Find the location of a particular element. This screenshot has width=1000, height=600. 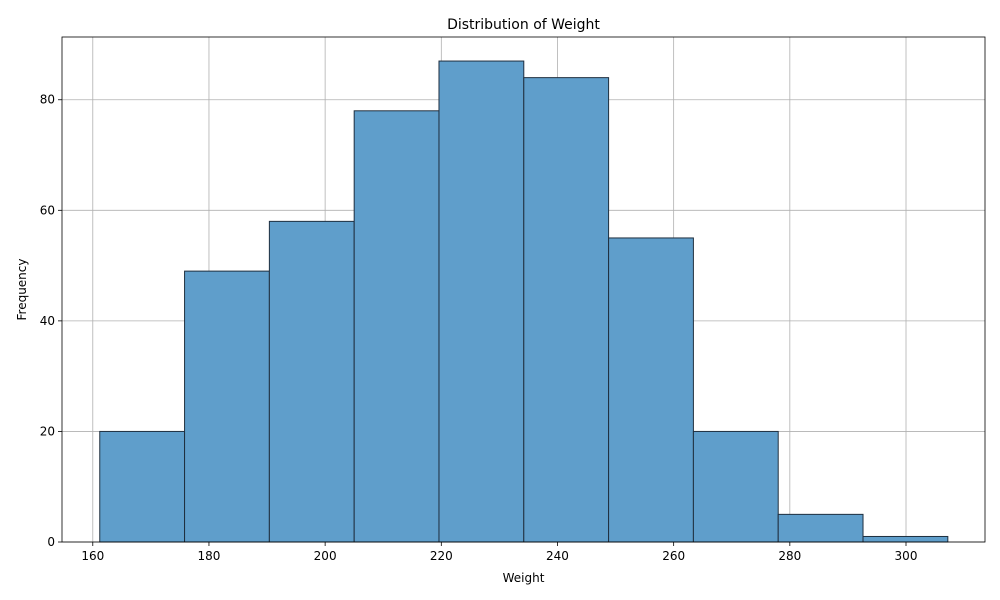

y-tick-label: 0 is located at coordinates (51, 542).